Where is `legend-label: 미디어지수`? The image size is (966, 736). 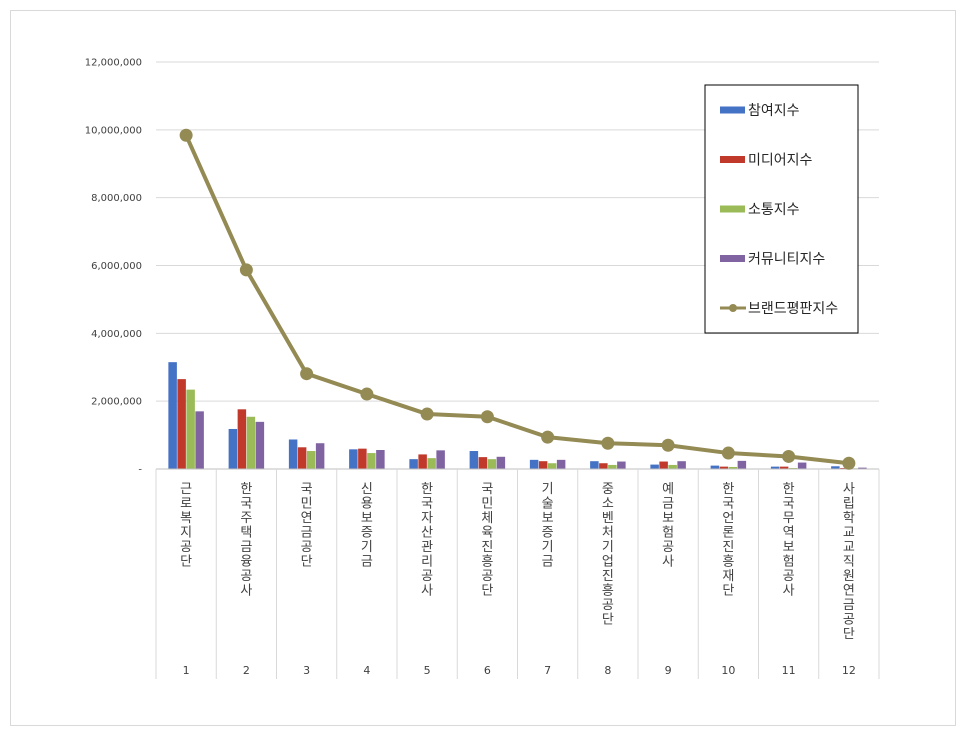 legend-label: 미디어지수 is located at coordinates (780, 161).